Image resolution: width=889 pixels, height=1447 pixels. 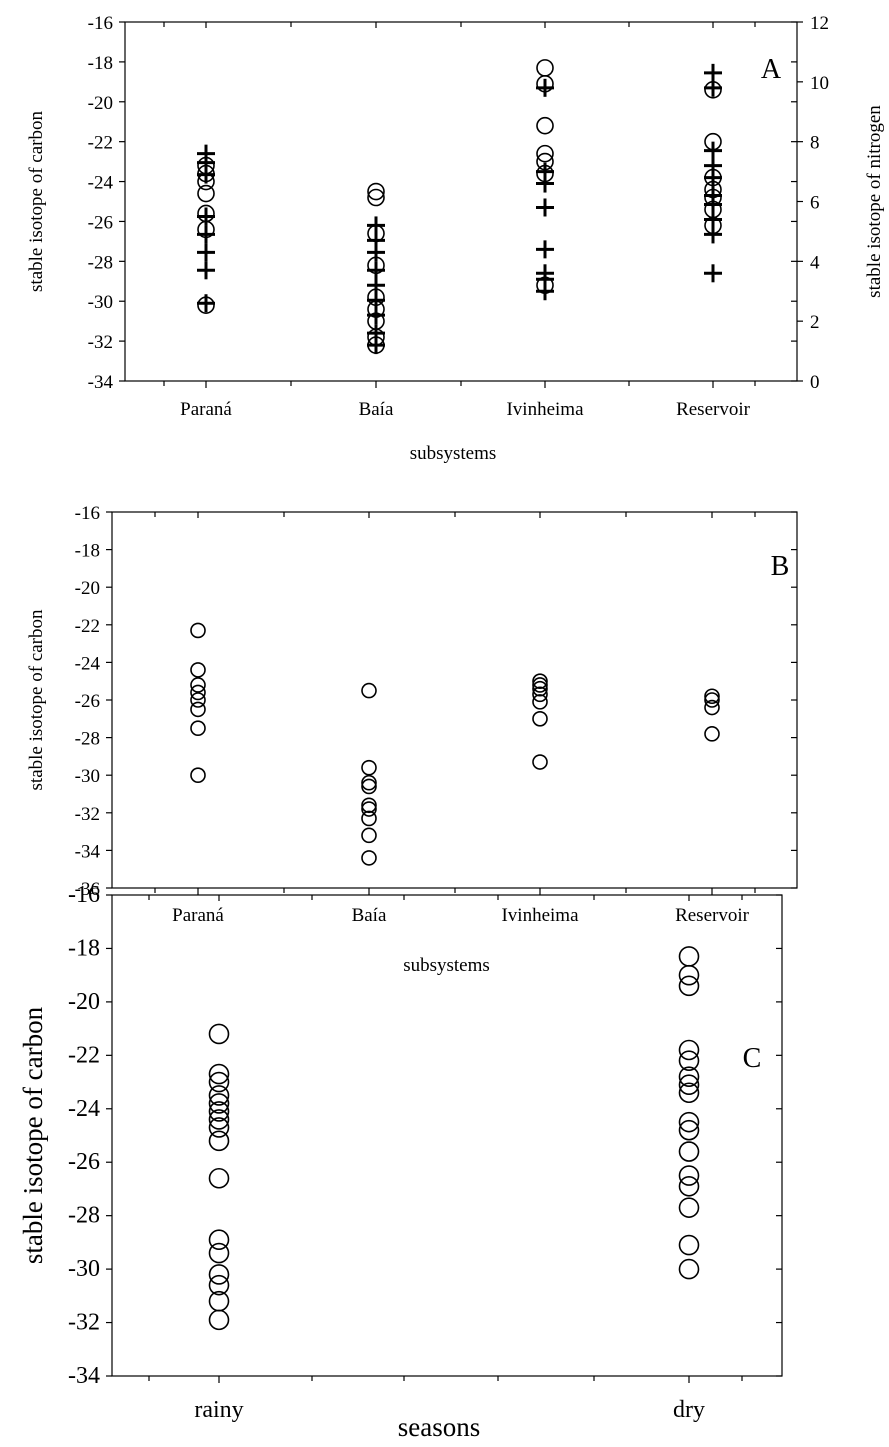 What do you see at coordinates (369, 915) in the screenshot?
I see `x-tick-label: Baía` at bounding box center [369, 915].